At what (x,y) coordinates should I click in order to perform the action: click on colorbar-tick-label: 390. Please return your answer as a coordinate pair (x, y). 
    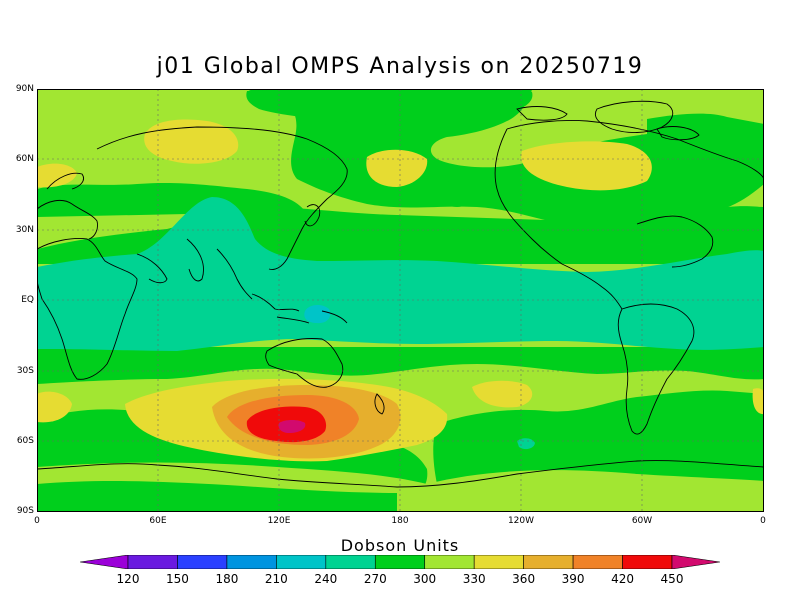
    Looking at the image, I should click on (573, 579).